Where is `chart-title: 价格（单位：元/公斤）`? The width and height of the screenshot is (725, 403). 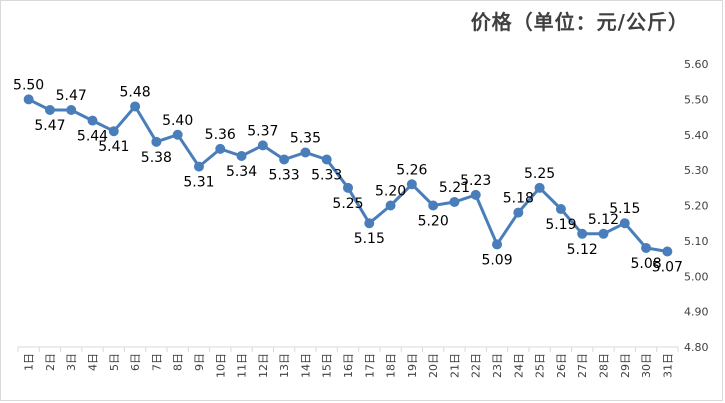 chart-title: 价格（单位：元/公斤） is located at coordinates (579, 22).